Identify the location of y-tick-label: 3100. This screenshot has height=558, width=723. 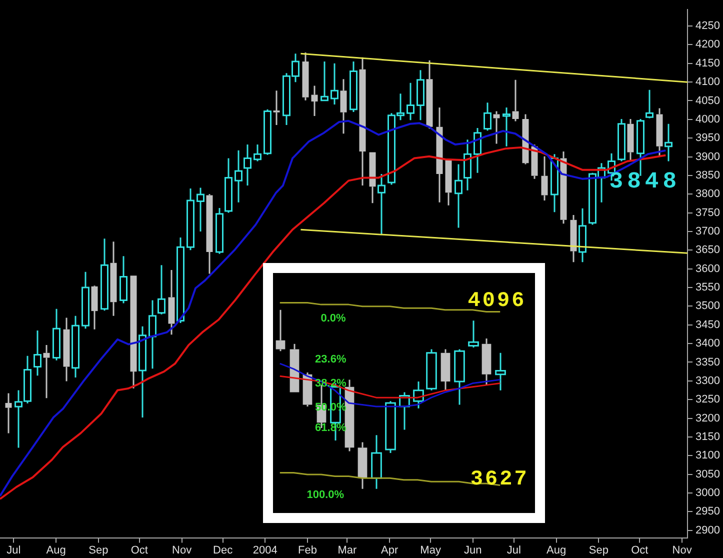
(708, 456).